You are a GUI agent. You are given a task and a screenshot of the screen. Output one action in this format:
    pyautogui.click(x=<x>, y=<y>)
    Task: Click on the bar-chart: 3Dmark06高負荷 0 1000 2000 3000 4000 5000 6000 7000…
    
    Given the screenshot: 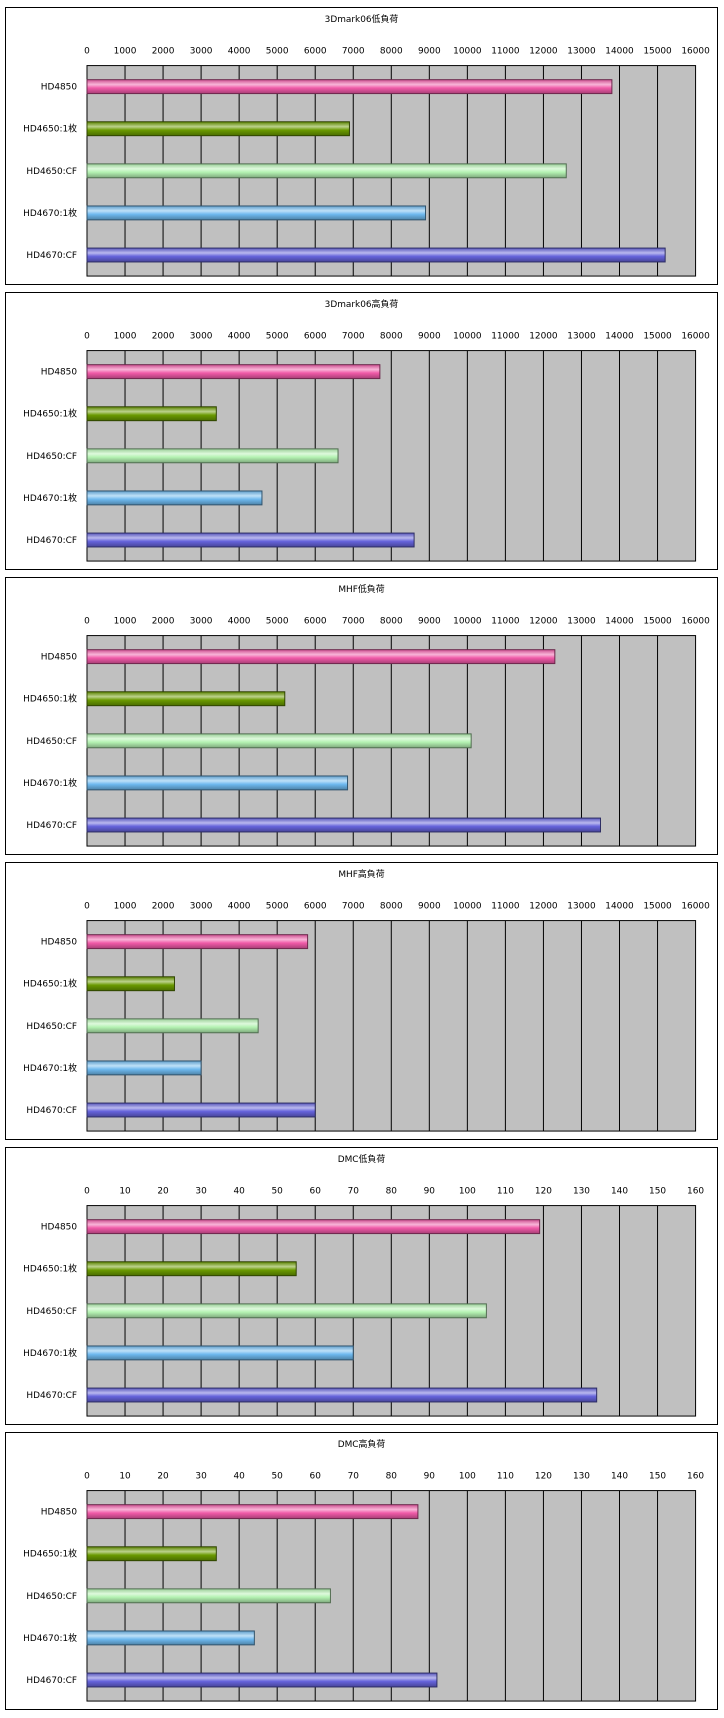 What is the action you would take?
    pyautogui.click(x=366, y=430)
    